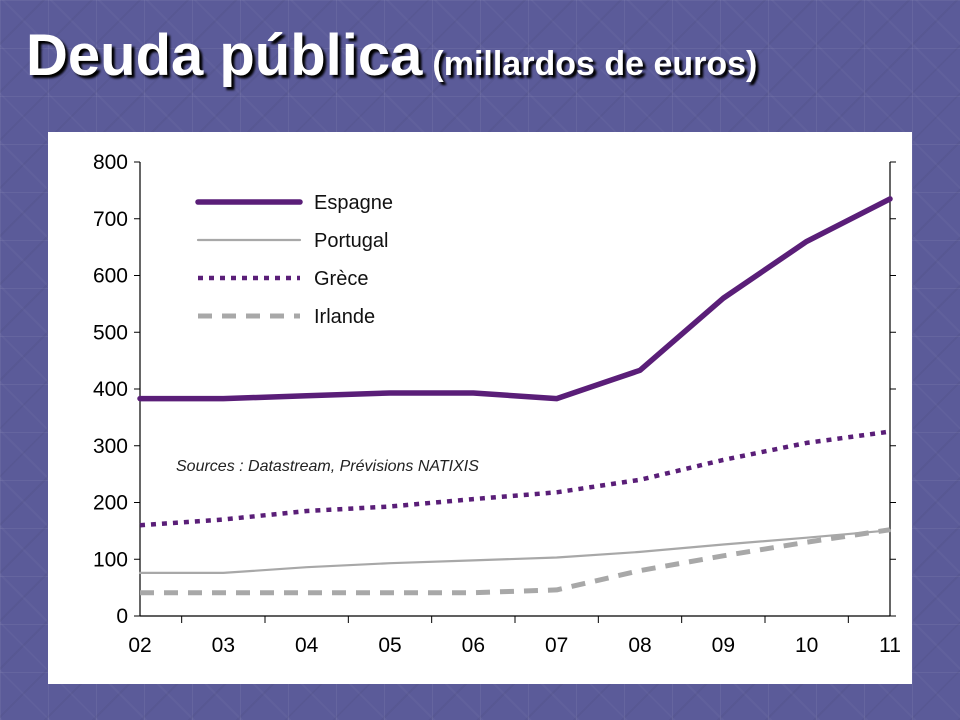  Describe the element at coordinates (307, 645) in the screenshot. I see `x-tick-label: 04` at that location.